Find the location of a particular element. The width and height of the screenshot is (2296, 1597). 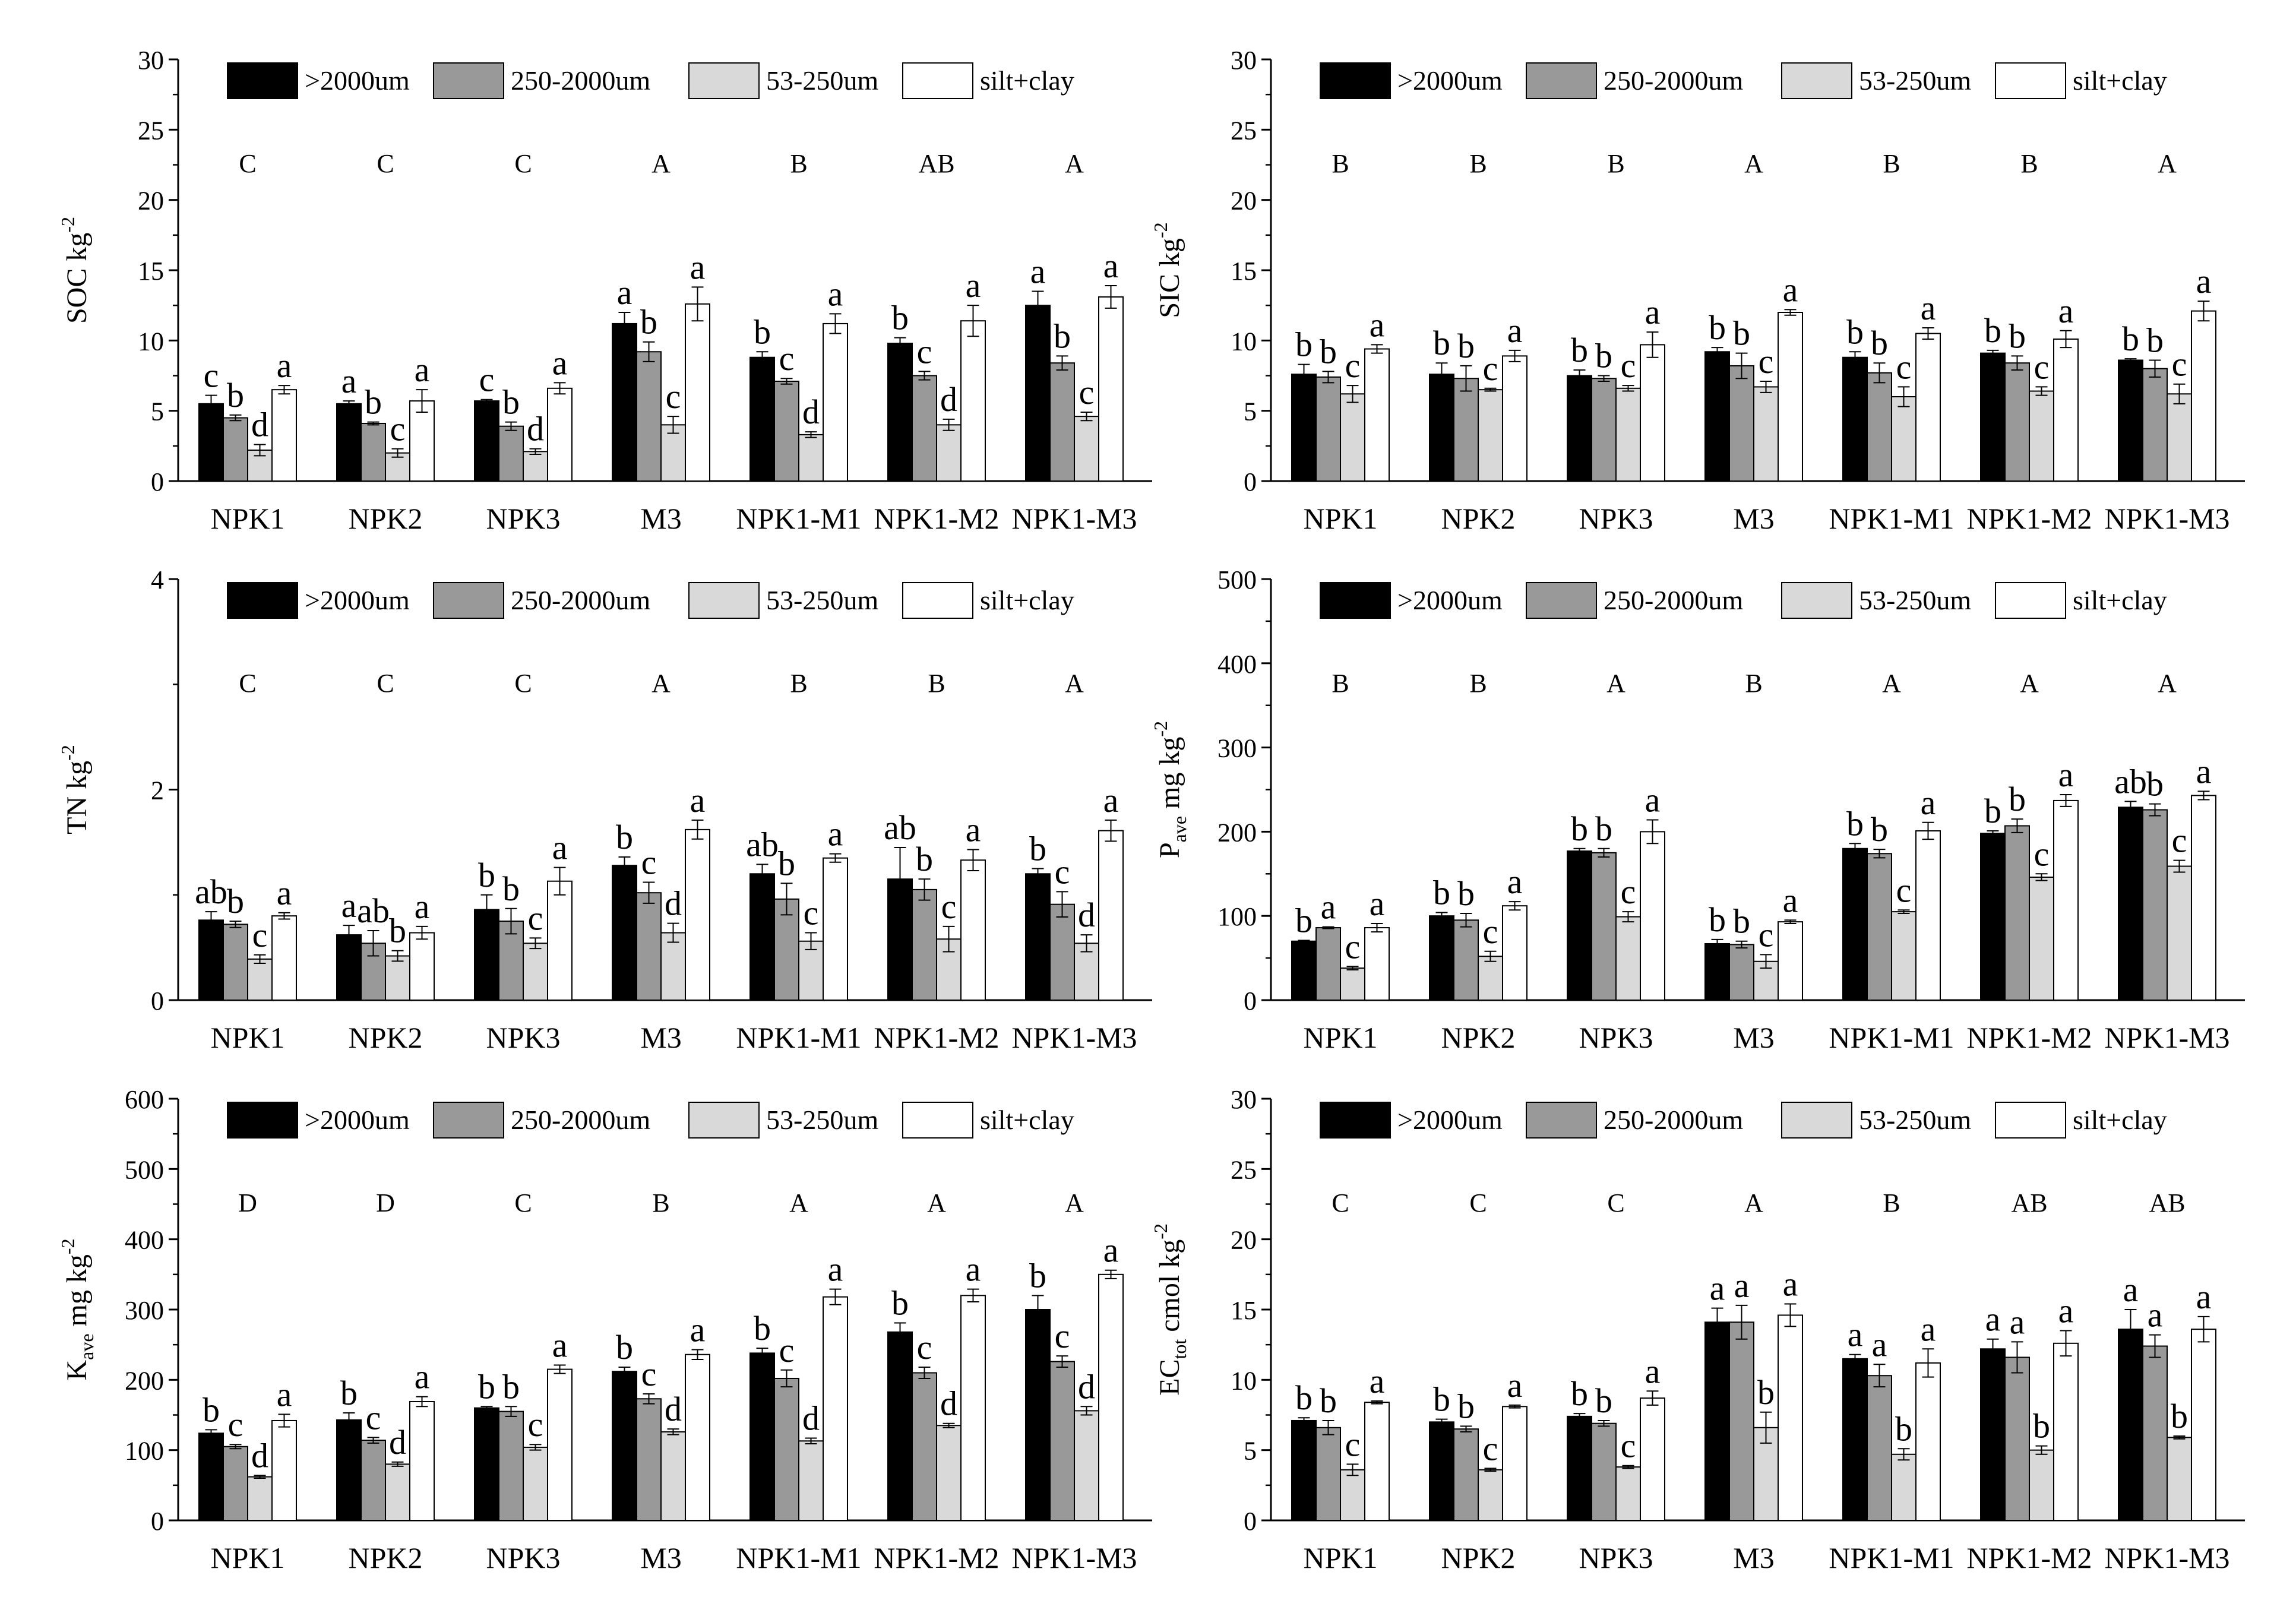

y-tick-label: 300 is located at coordinates (144, 1310).